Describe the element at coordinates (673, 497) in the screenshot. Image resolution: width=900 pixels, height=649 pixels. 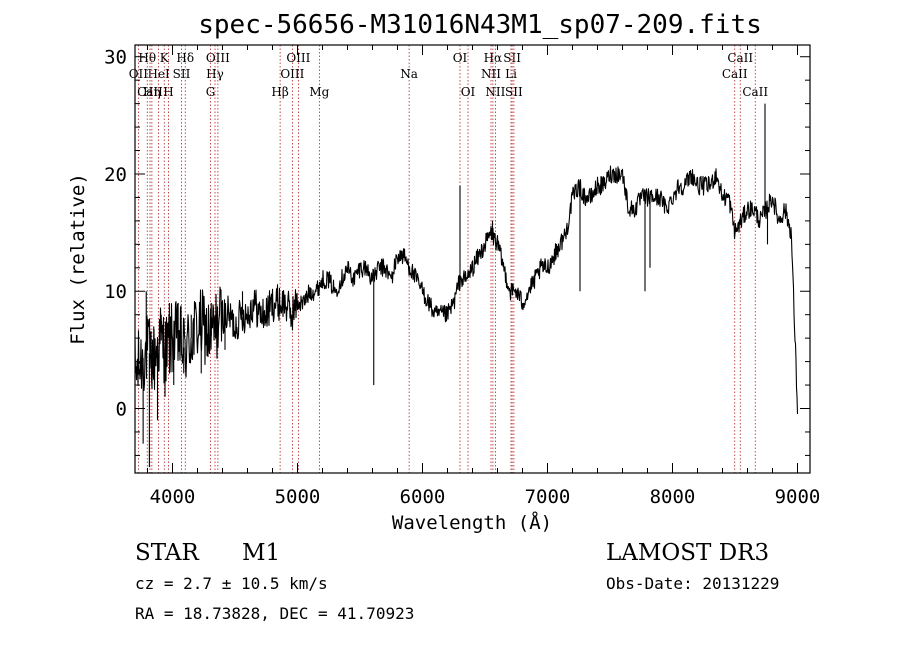
I see `x-tick-label: 8000` at that location.